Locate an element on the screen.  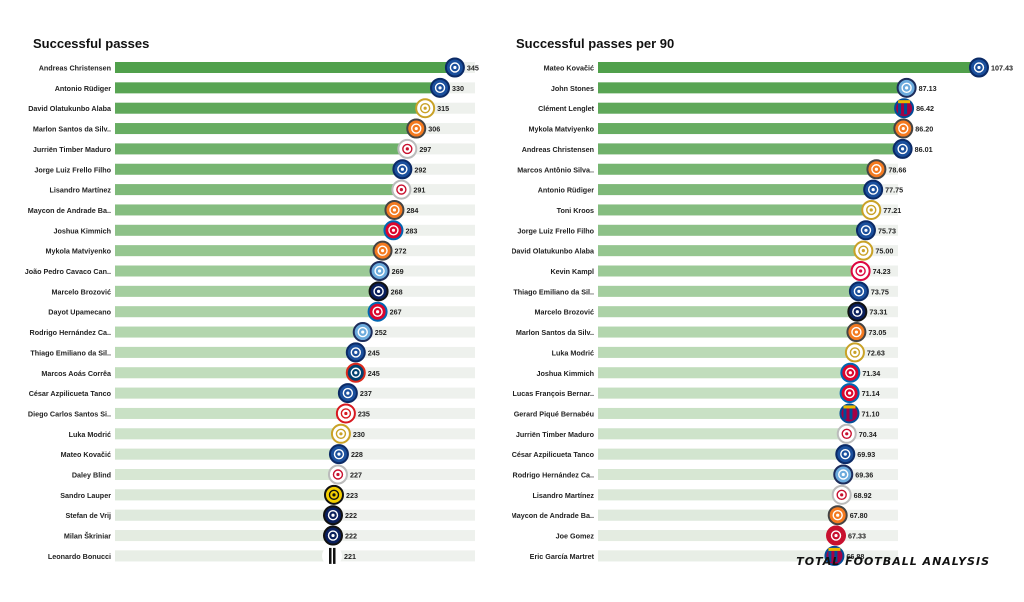
bar-row: Milan Škriniar 222 is located at coordinates (269, 535).